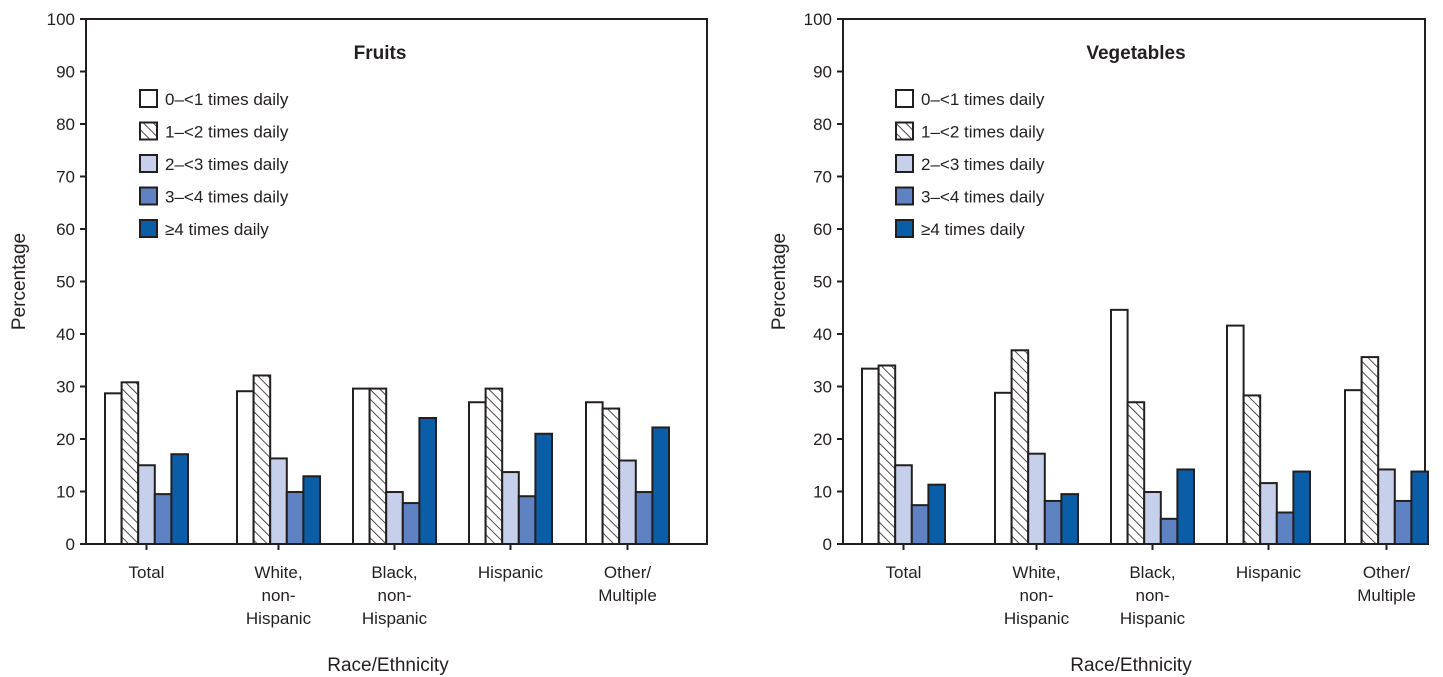  What do you see at coordinates (1135, 53) in the screenshot?
I see `panel-title: Vegetables` at bounding box center [1135, 53].